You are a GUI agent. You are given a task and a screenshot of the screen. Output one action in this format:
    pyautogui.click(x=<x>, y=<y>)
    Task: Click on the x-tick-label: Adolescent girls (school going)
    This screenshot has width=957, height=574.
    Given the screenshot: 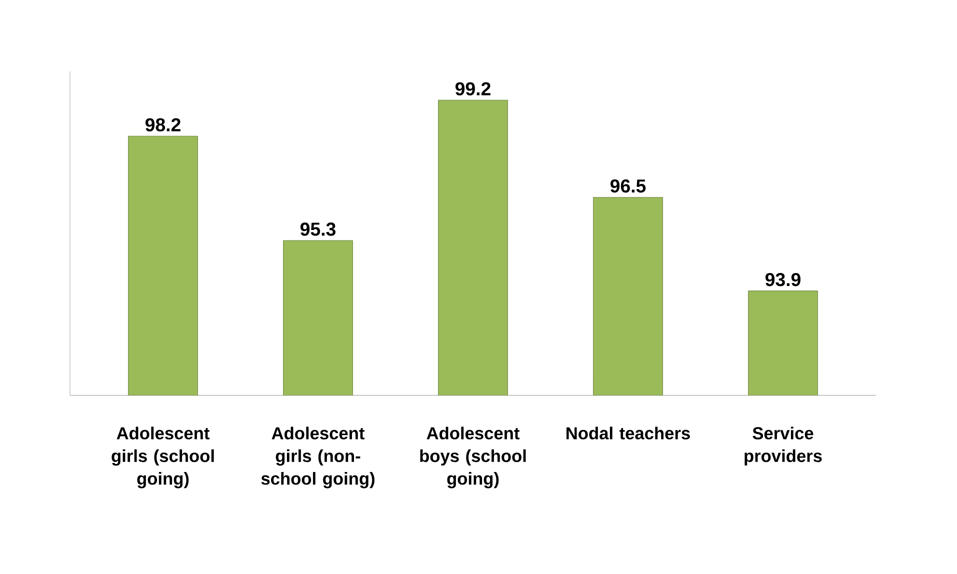 What is the action you would take?
    pyautogui.click(x=163, y=457)
    